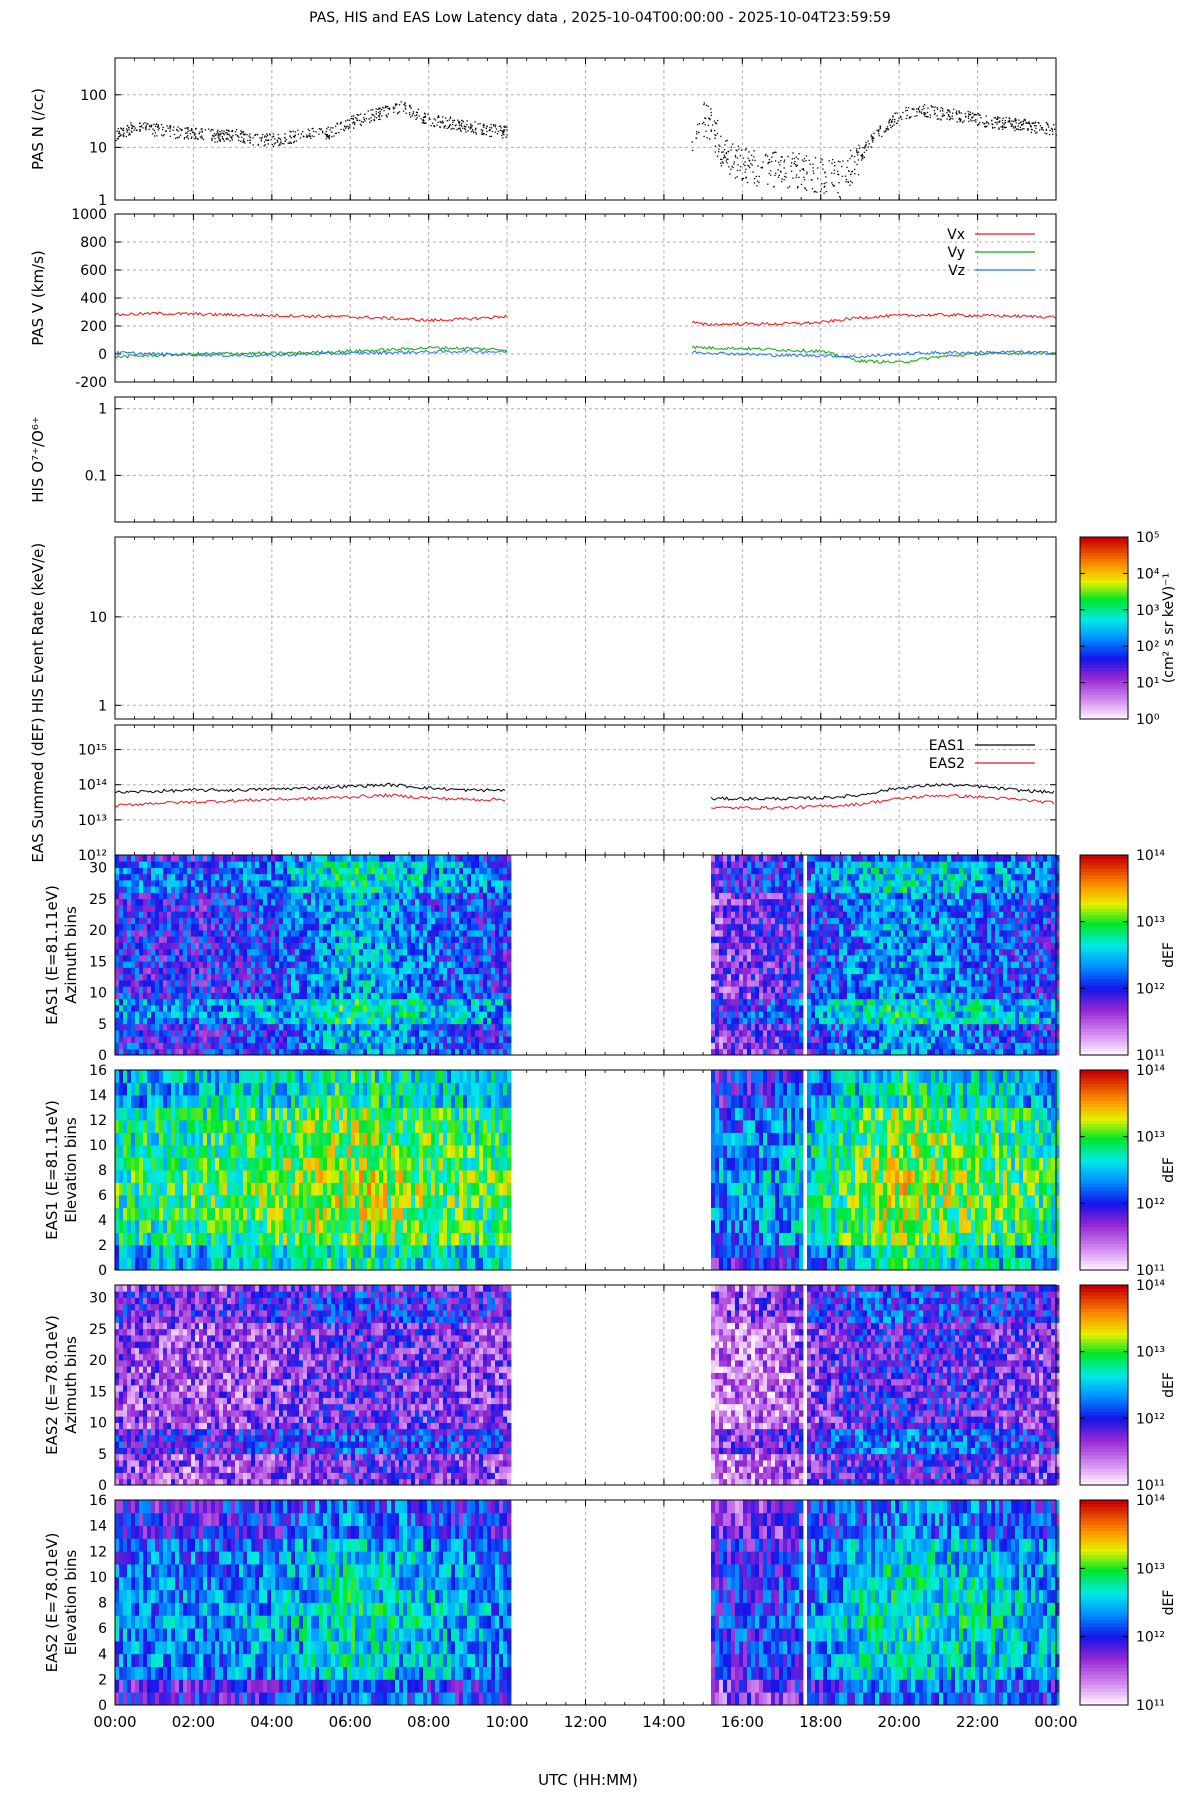 The width and height of the screenshot is (1200, 1800). What do you see at coordinates (92, 786) in the screenshot?
I see `y-tick-label: 10¹⁴` at bounding box center [92, 786].